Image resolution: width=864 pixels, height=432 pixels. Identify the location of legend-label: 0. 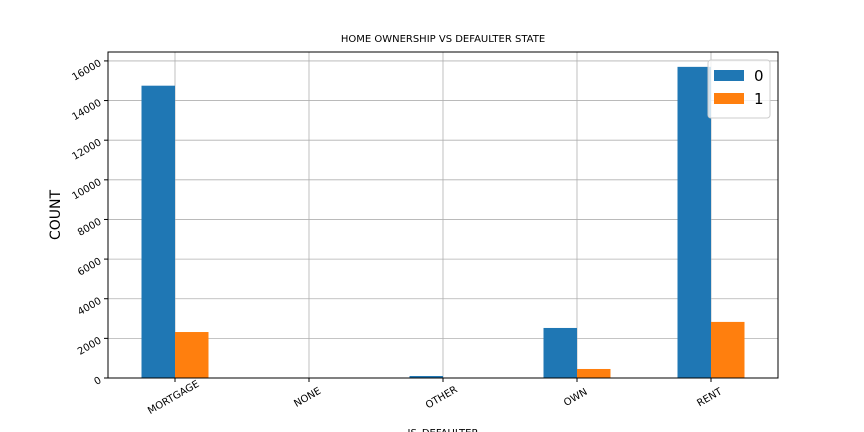
(759, 76).